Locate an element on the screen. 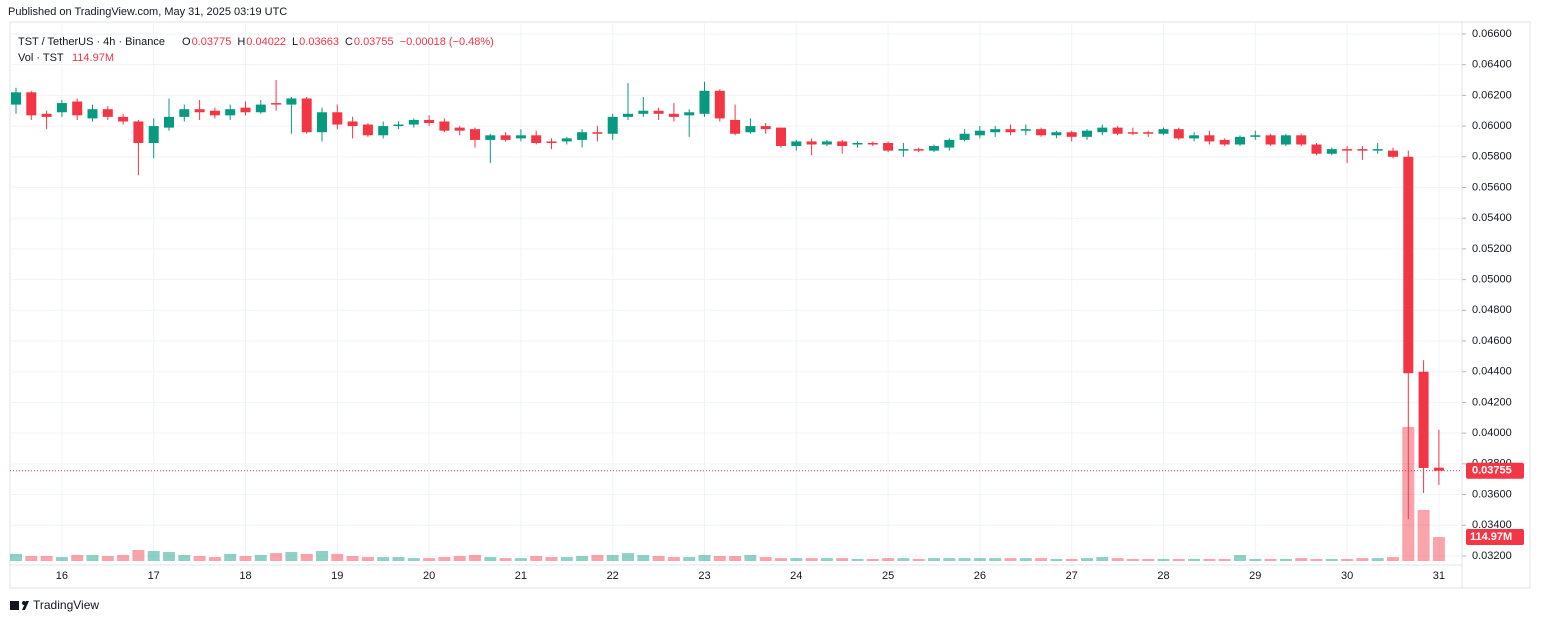 Image resolution: width=1542 pixels, height=624 pixels. volume-badge-label: 114.97M is located at coordinates (1491, 537).